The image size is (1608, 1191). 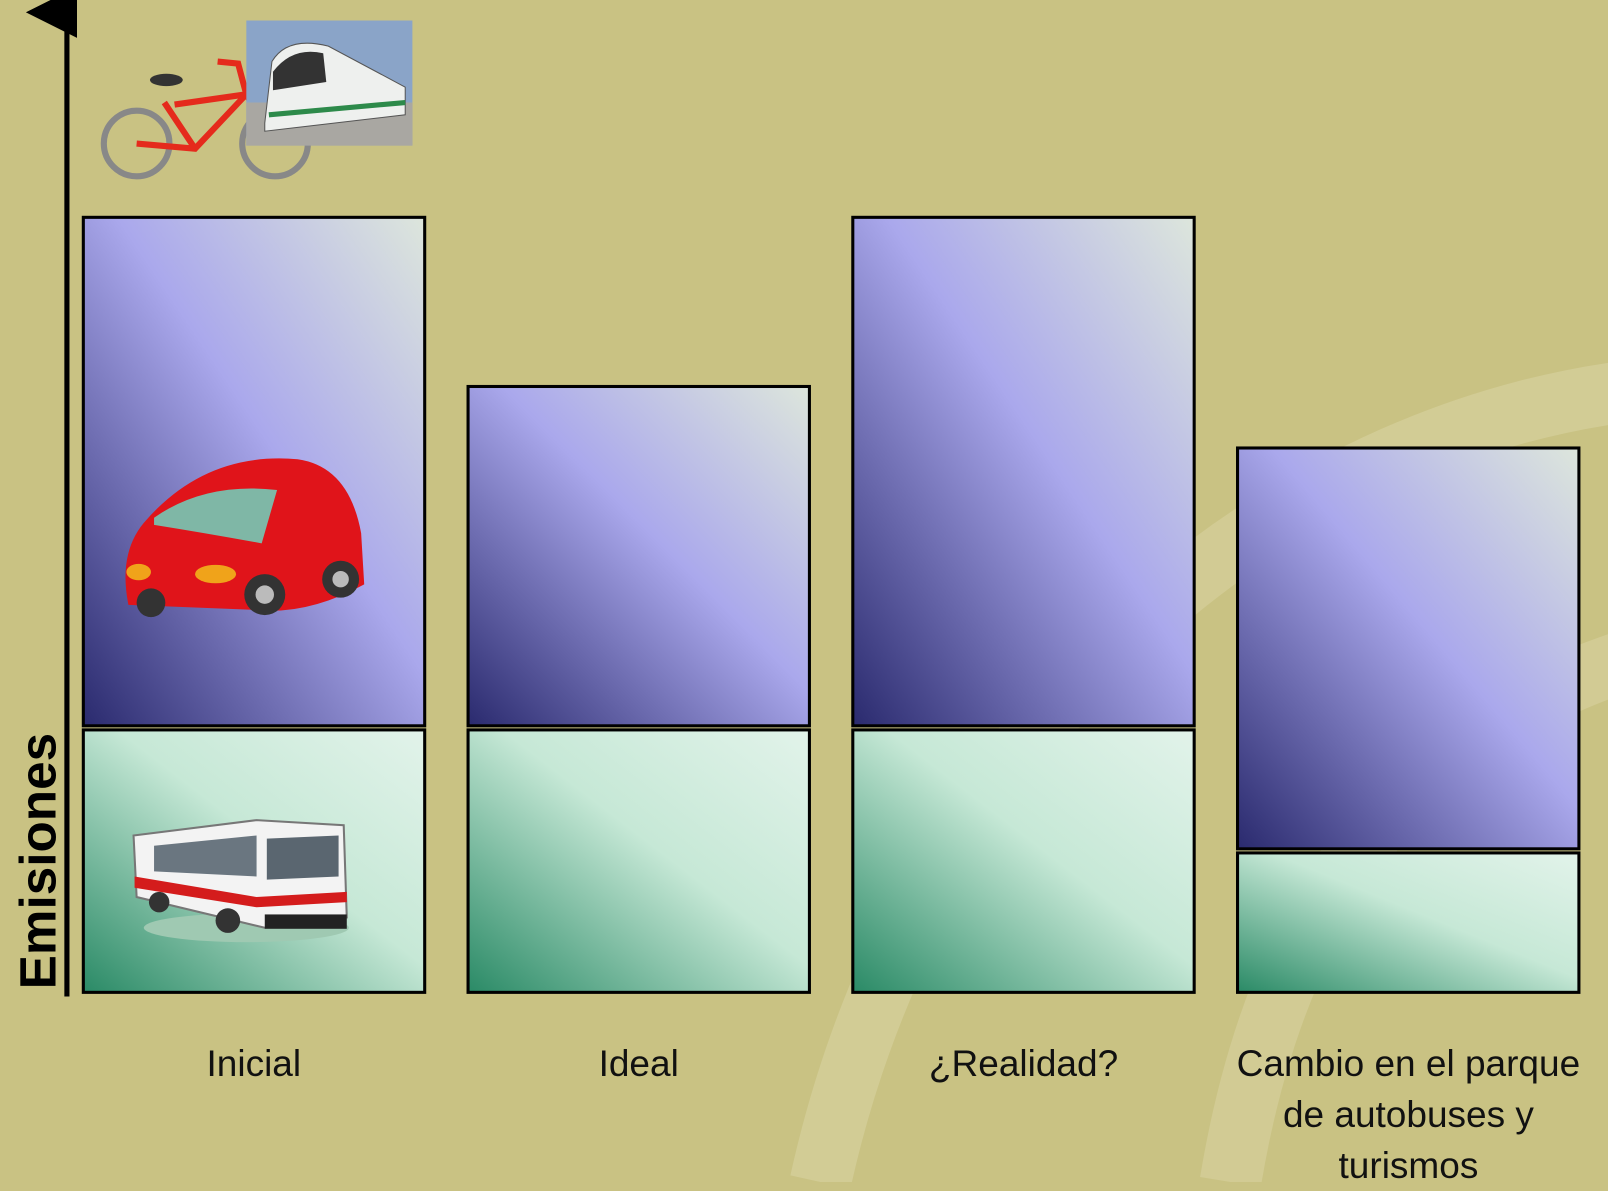 I want to click on category-label: Inicial, so click(x=254, y=1063).